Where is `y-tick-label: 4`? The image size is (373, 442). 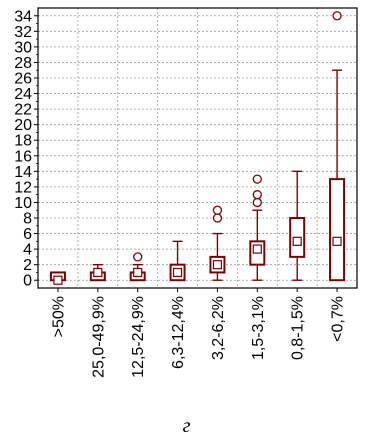
y-tick-label: 4 is located at coordinates (27, 250).